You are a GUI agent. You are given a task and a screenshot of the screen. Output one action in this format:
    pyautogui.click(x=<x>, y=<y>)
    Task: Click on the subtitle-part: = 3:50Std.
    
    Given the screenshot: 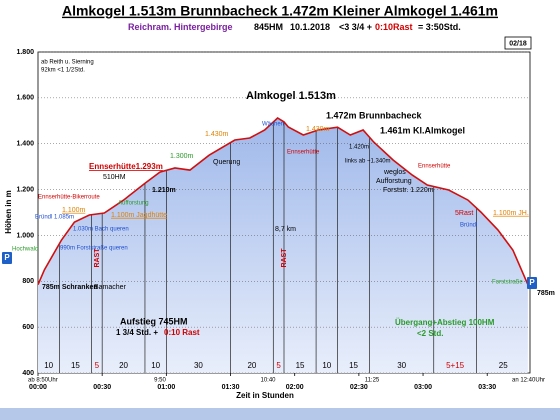 What is the action you would take?
    pyautogui.click(x=439, y=27)
    